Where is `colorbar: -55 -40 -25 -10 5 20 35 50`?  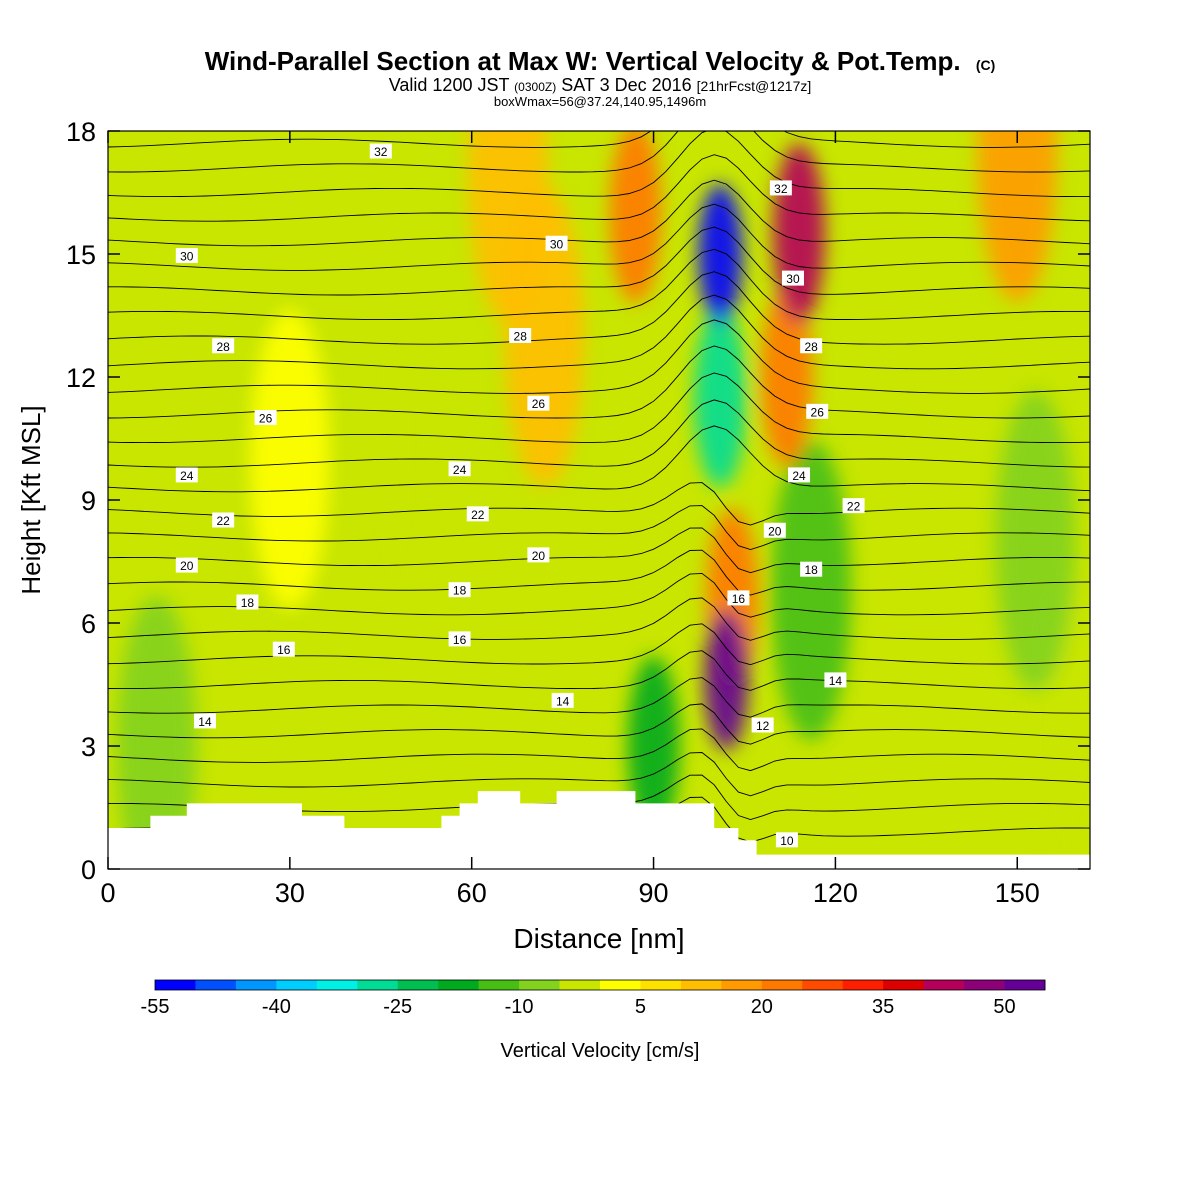
colorbar: -55 -40 -25 -10 5 20 35 50 is located at coordinates (593, 998).